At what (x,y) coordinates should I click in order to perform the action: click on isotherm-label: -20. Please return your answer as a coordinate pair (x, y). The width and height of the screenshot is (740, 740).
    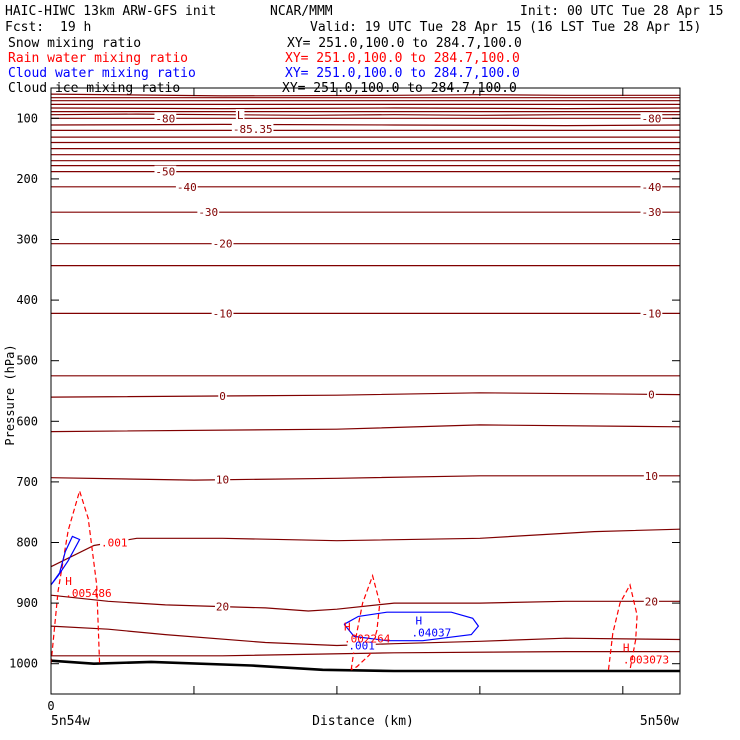
    Looking at the image, I should click on (223, 244).